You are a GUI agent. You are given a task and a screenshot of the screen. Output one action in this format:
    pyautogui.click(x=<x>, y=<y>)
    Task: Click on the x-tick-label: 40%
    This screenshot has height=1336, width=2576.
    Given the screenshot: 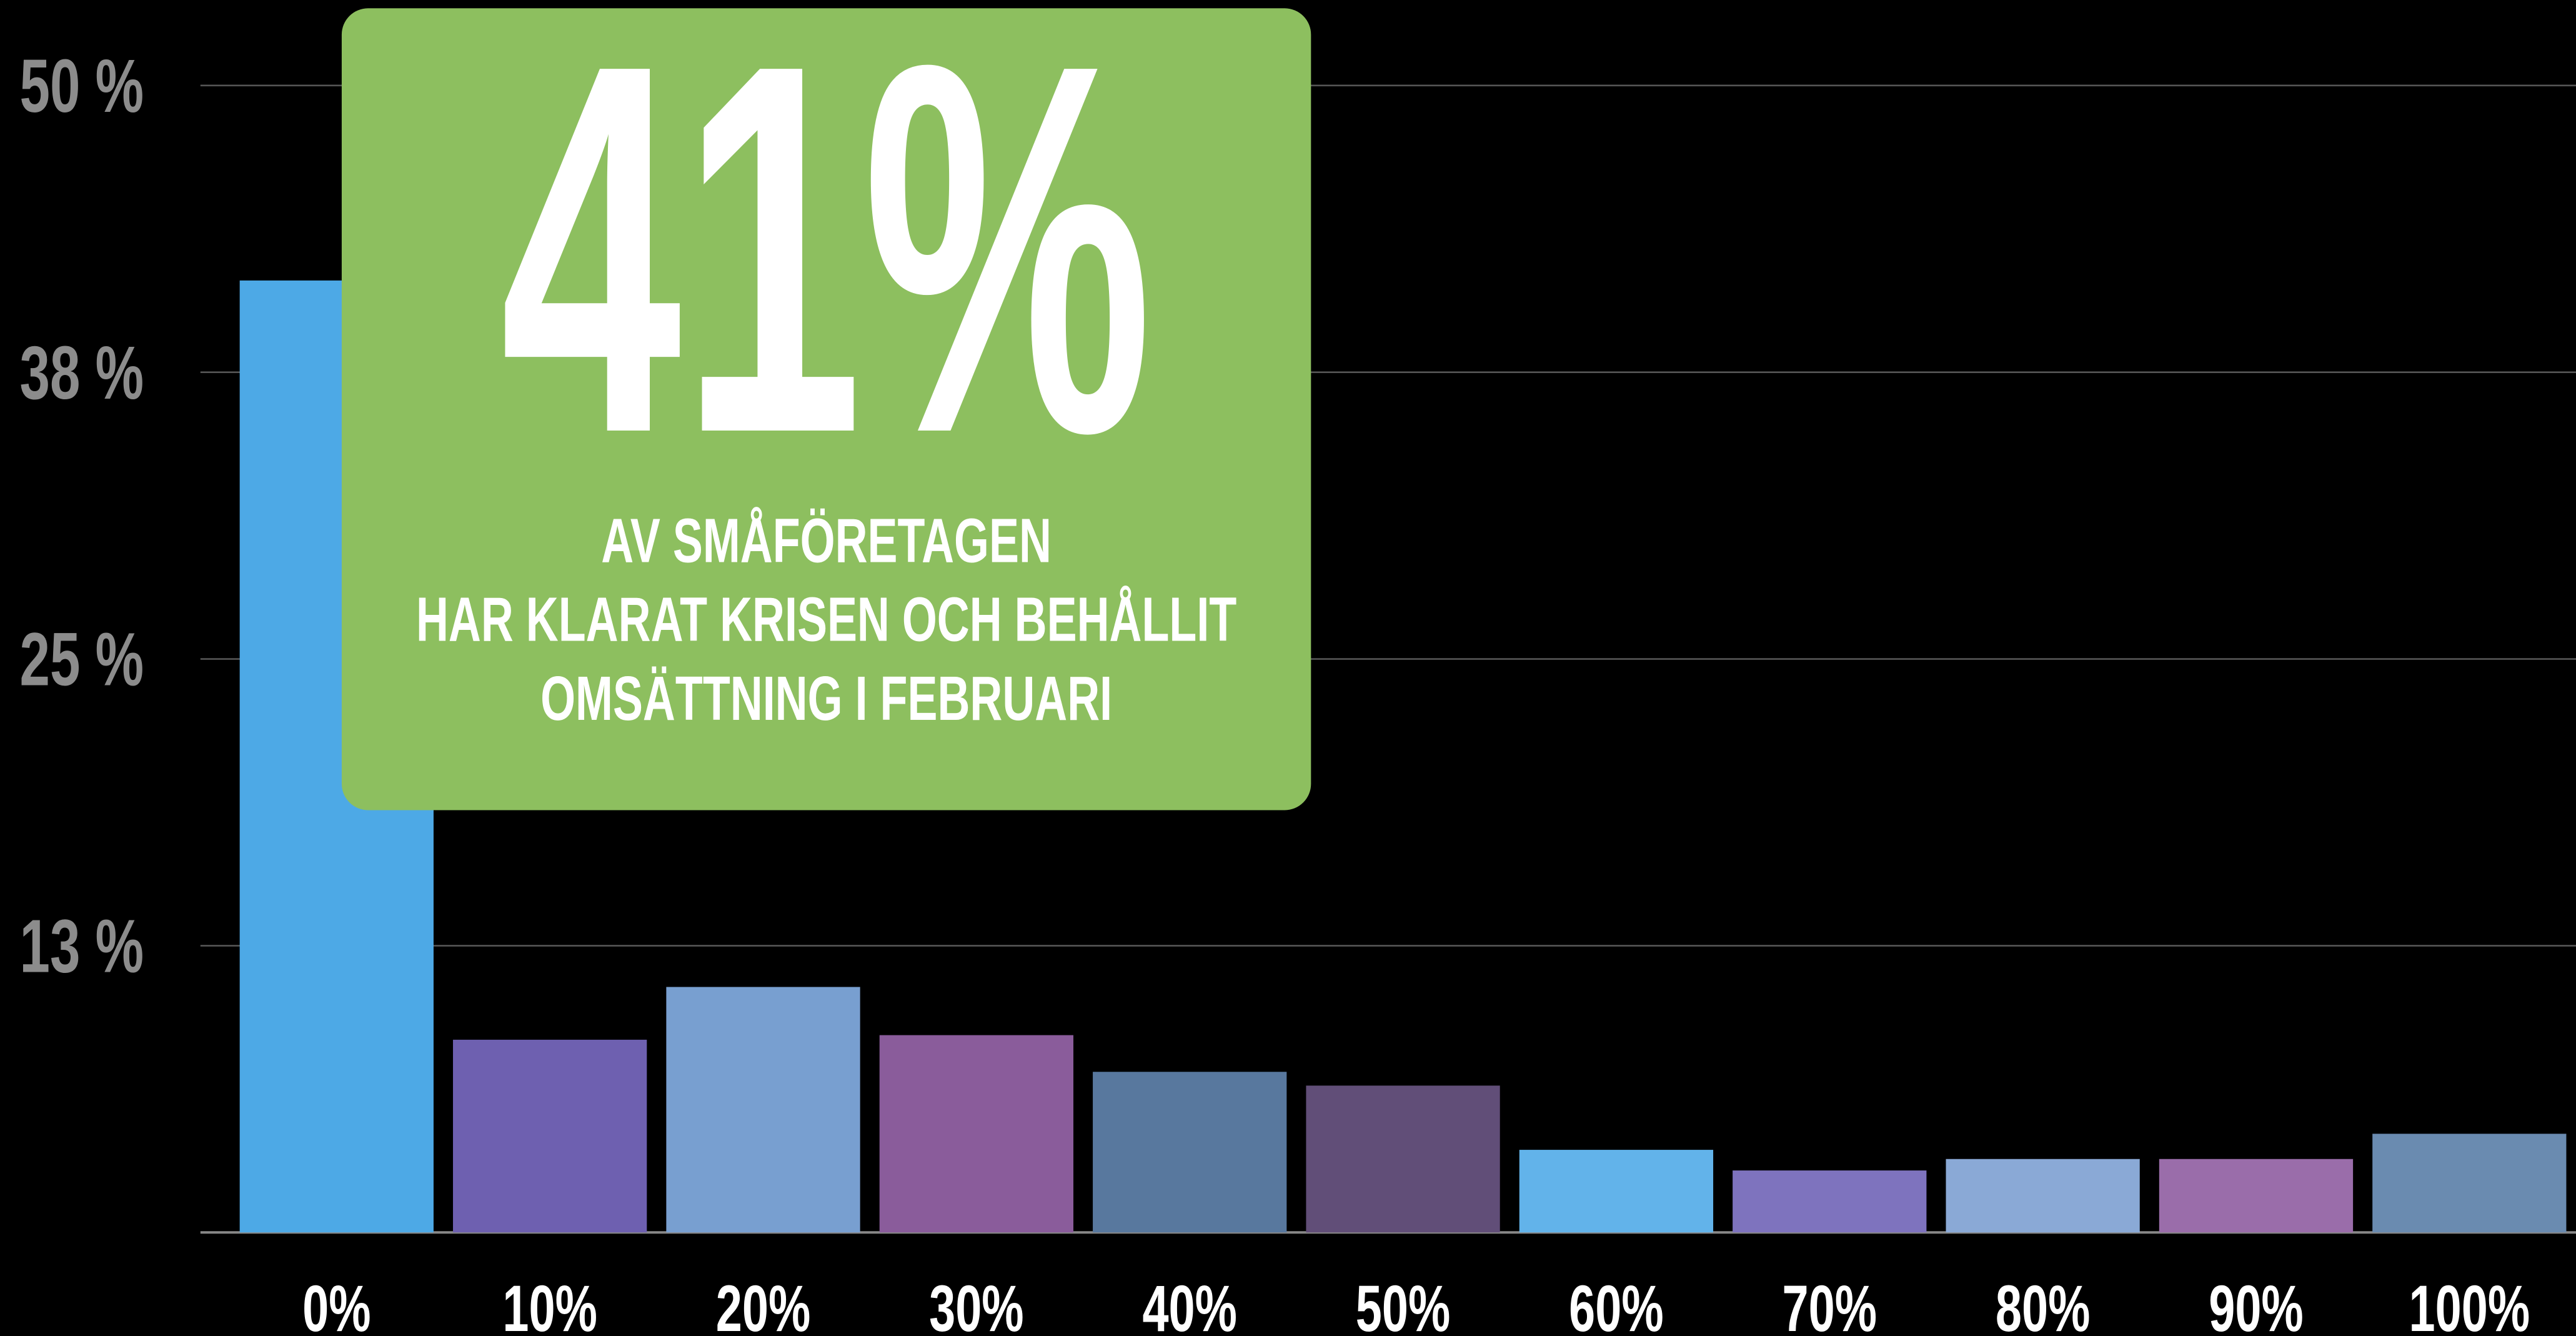 What is the action you would take?
    pyautogui.click(x=1189, y=1304)
    